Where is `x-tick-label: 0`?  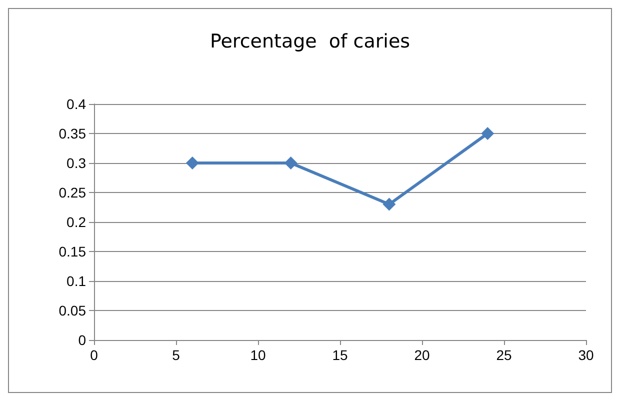 x-tick-label: 0 is located at coordinates (94, 355).